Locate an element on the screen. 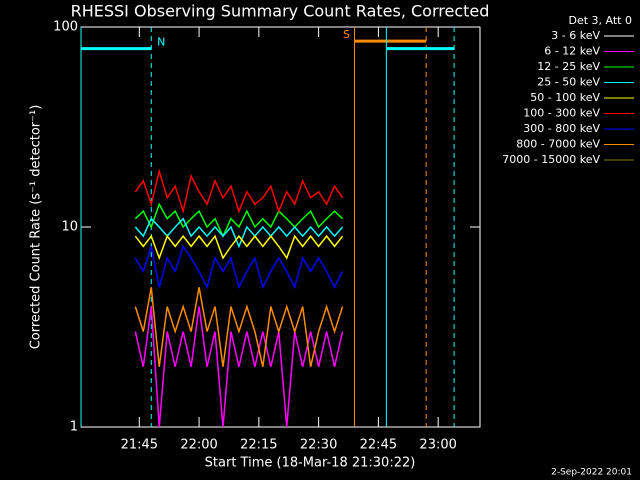  y-axis-title: Corrected Count Rate (s⁻¹ detector⁻¹) is located at coordinates (36, 227).